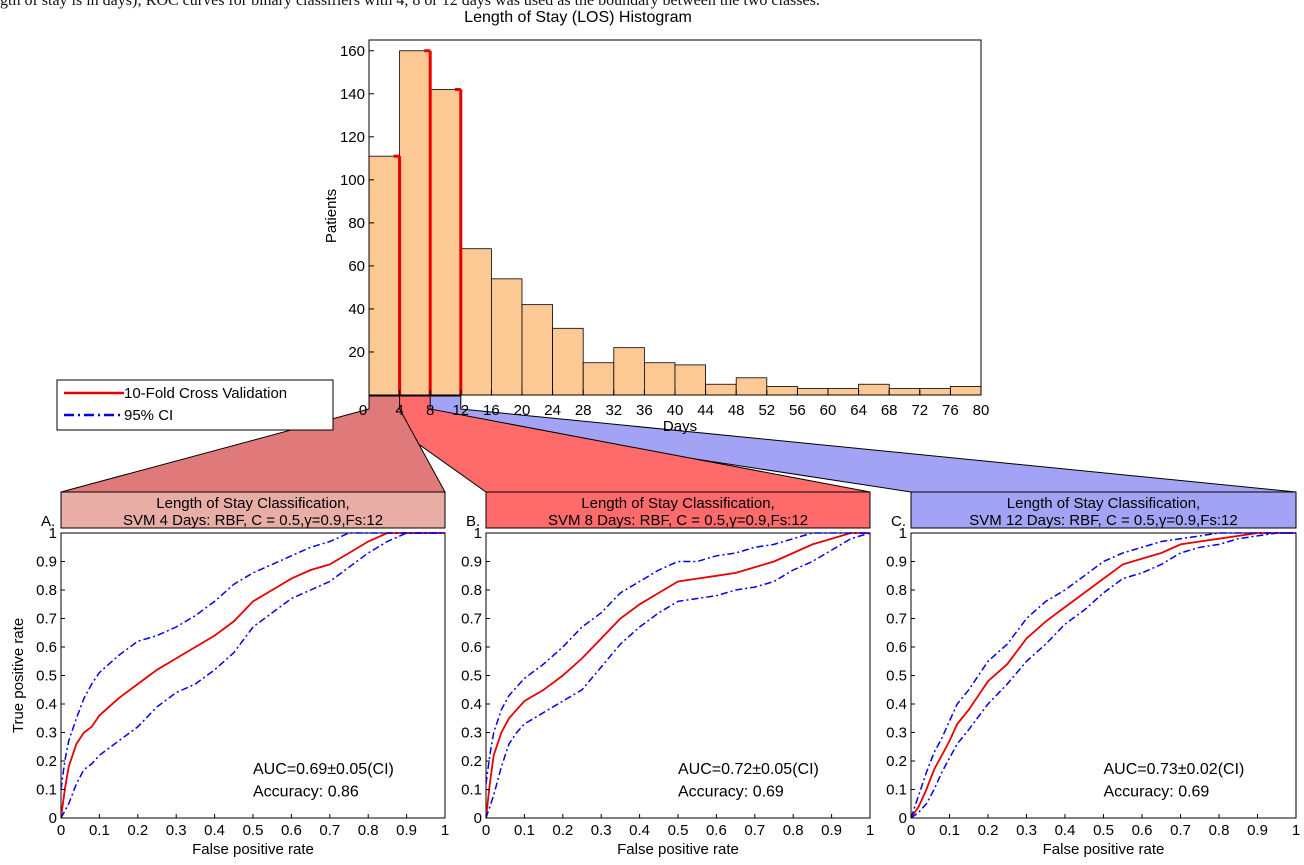 The width and height of the screenshot is (1304, 865). What do you see at coordinates (53, 818) in the screenshot?
I see `y-tick-label: 0` at bounding box center [53, 818].